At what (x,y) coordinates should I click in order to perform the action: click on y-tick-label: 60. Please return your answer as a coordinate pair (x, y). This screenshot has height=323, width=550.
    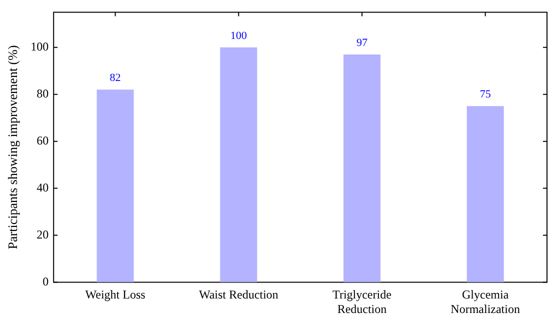
    Looking at the image, I should click on (42, 140).